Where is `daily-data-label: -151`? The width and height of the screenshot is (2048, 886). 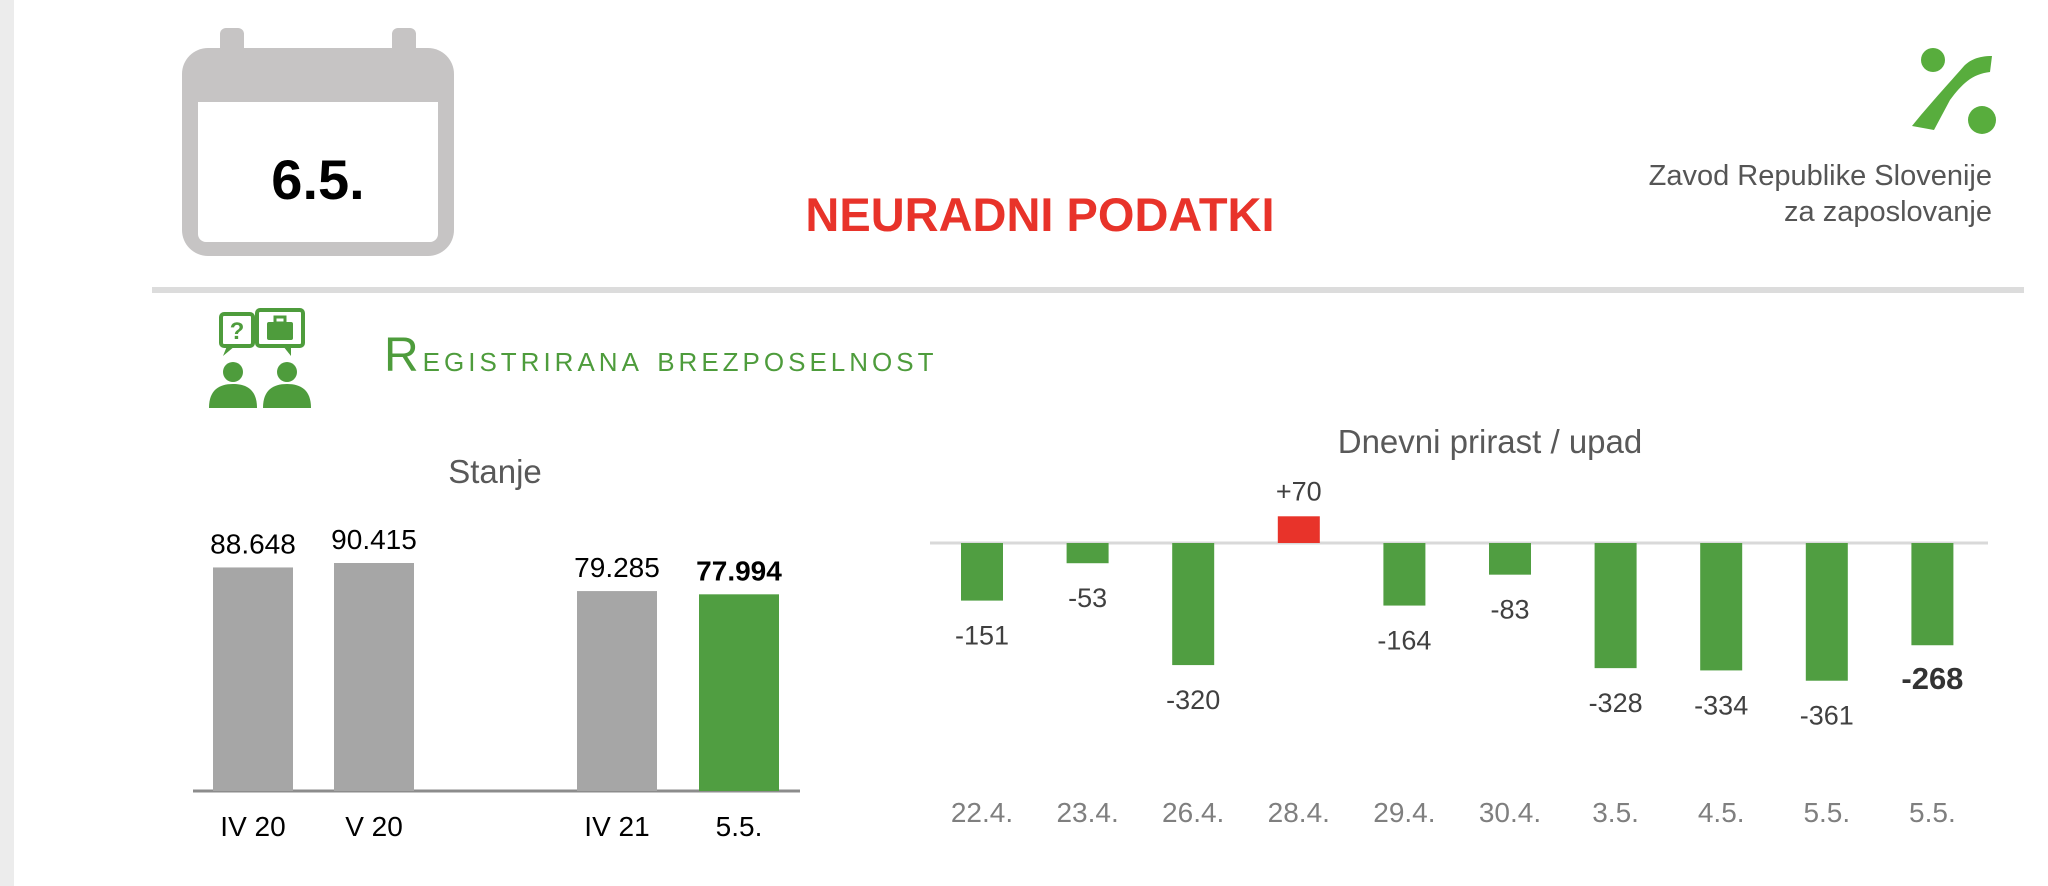
daily-data-label: -151 is located at coordinates (982, 636).